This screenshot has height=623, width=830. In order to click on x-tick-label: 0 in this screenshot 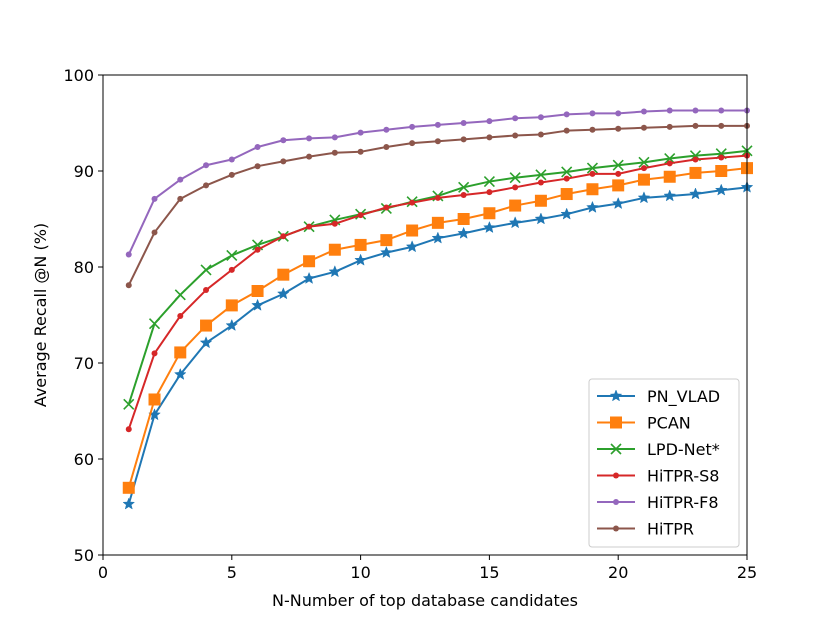, I will do `click(103, 572)`.